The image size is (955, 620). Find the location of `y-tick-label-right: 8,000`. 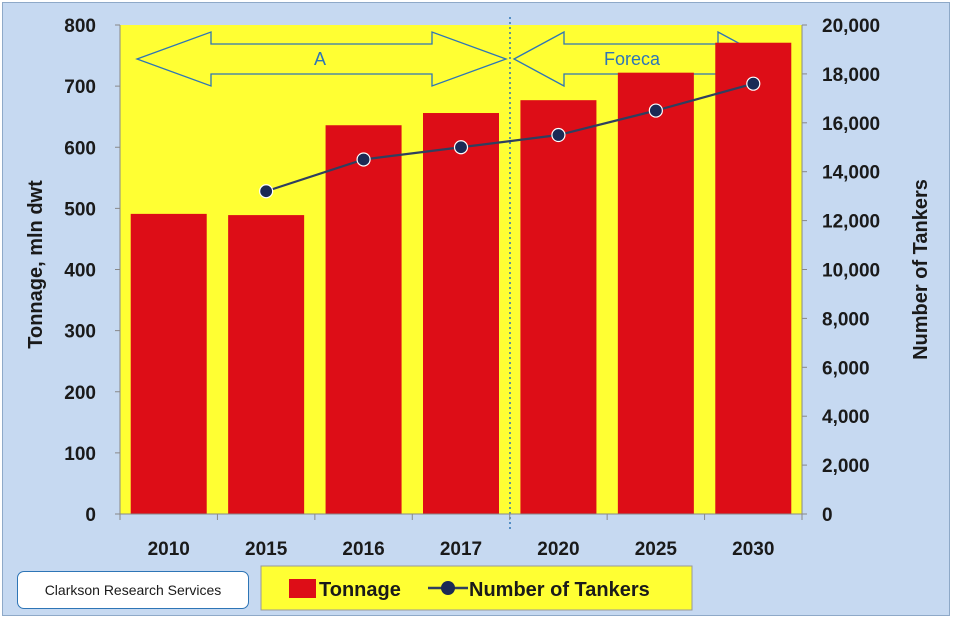

y-tick-label-right: 8,000 is located at coordinates (846, 319).